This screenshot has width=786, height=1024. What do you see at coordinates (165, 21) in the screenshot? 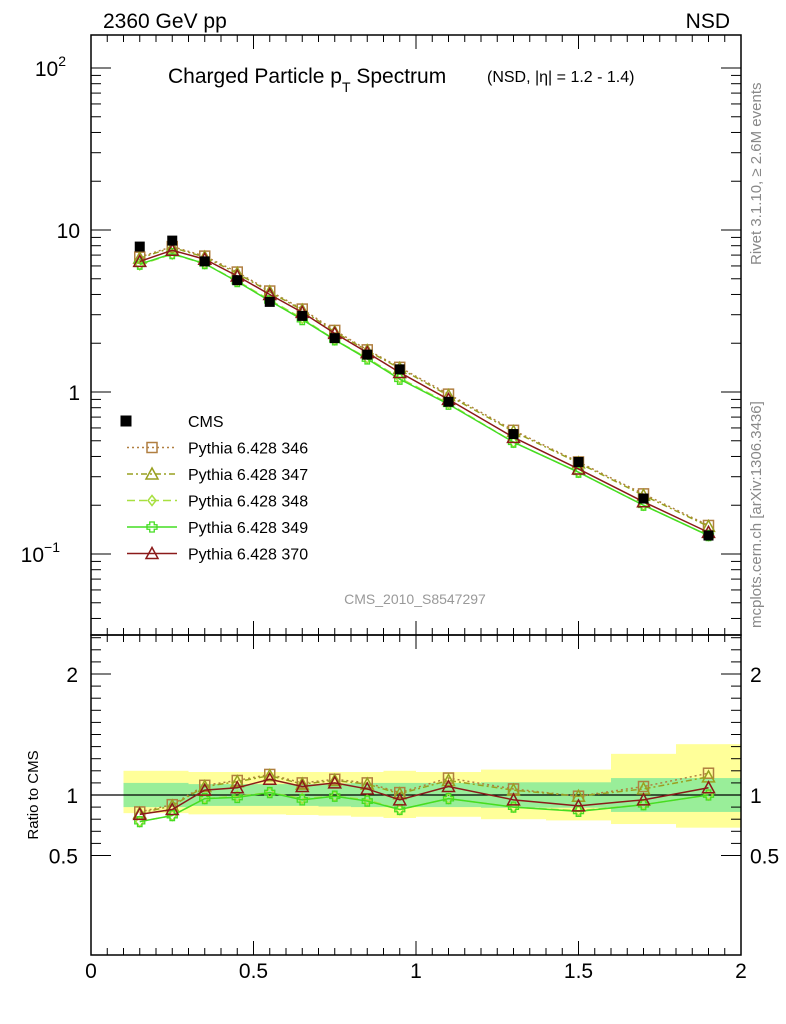
I see `header-energy-label: 2360 GeV pp` at bounding box center [165, 21].